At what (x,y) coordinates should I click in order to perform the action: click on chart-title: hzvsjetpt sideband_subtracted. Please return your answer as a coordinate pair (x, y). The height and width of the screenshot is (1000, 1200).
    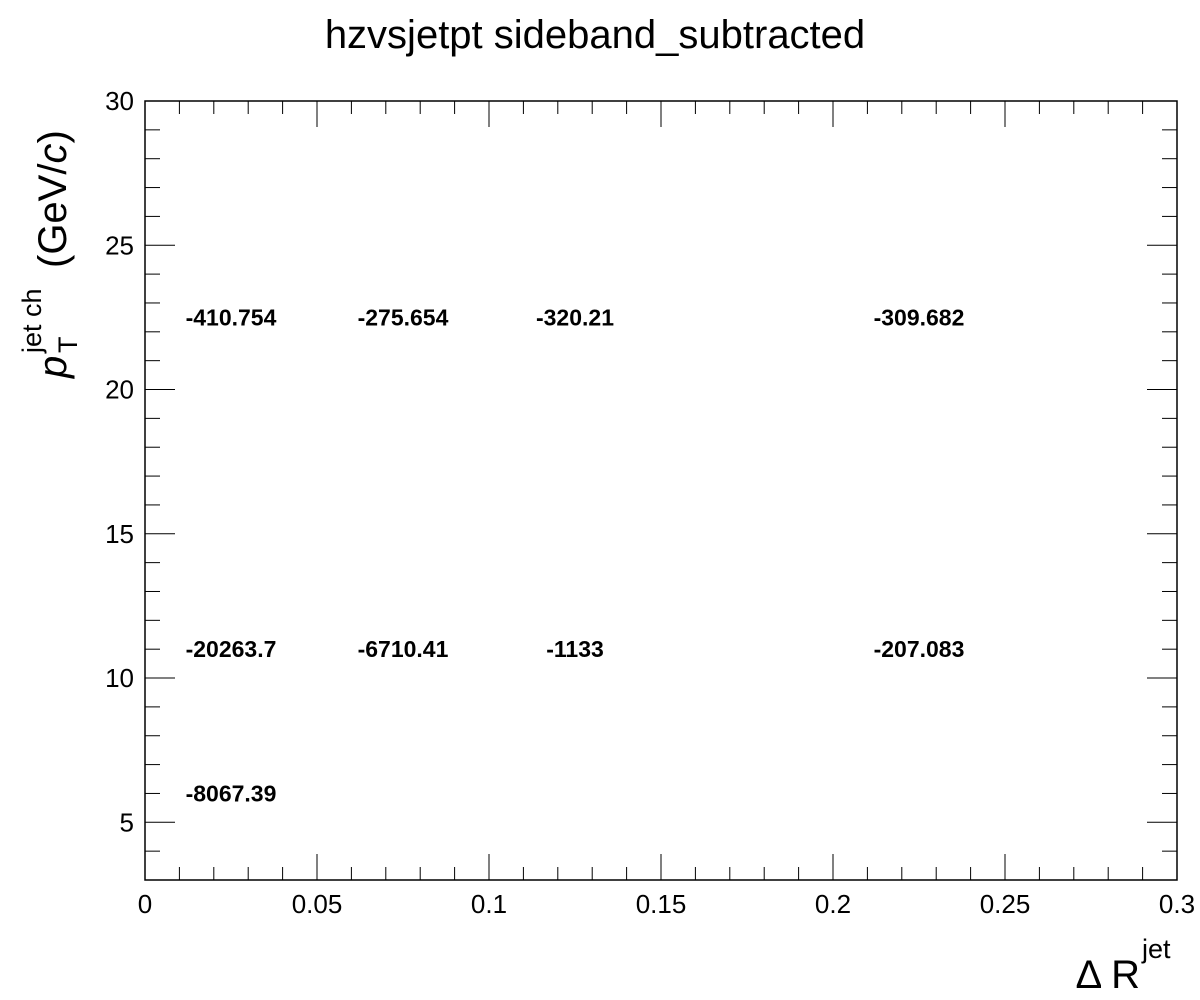
    Looking at the image, I should click on (595, 35).